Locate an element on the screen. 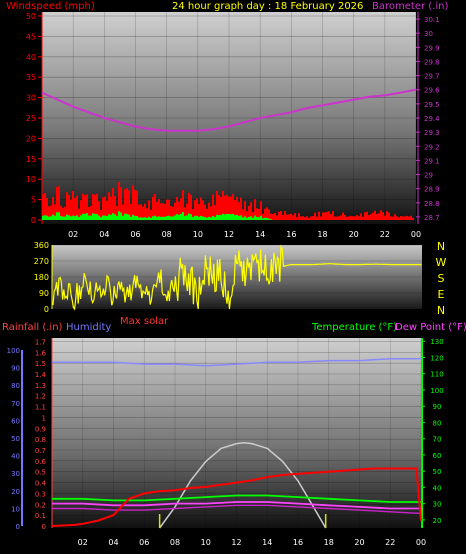 This screenshot has height=554, width=466. direction-line is located at coordinates (237, 277).